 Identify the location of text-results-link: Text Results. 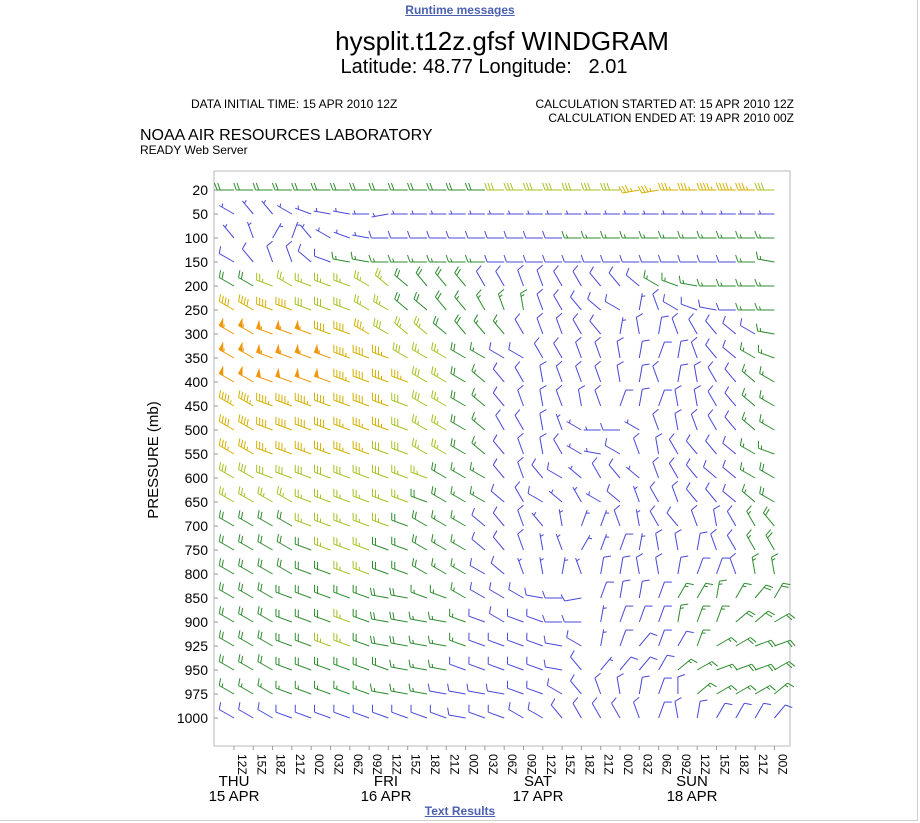
(460, 811).